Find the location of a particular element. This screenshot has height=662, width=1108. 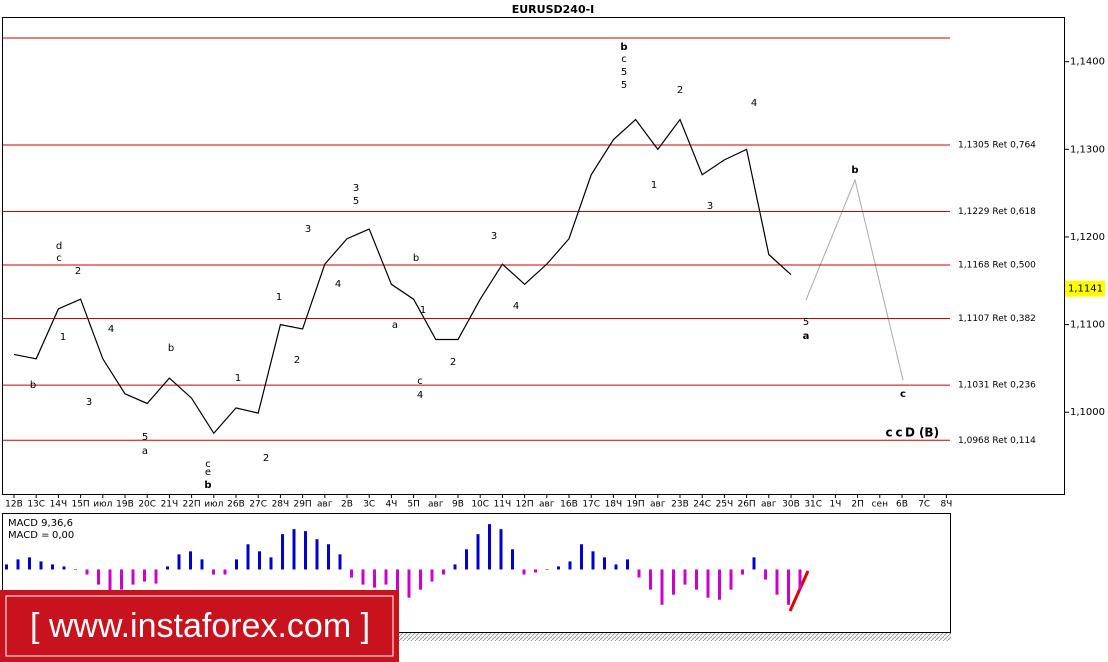

x-tick-label: 3С is located at coordinates (369, 505).